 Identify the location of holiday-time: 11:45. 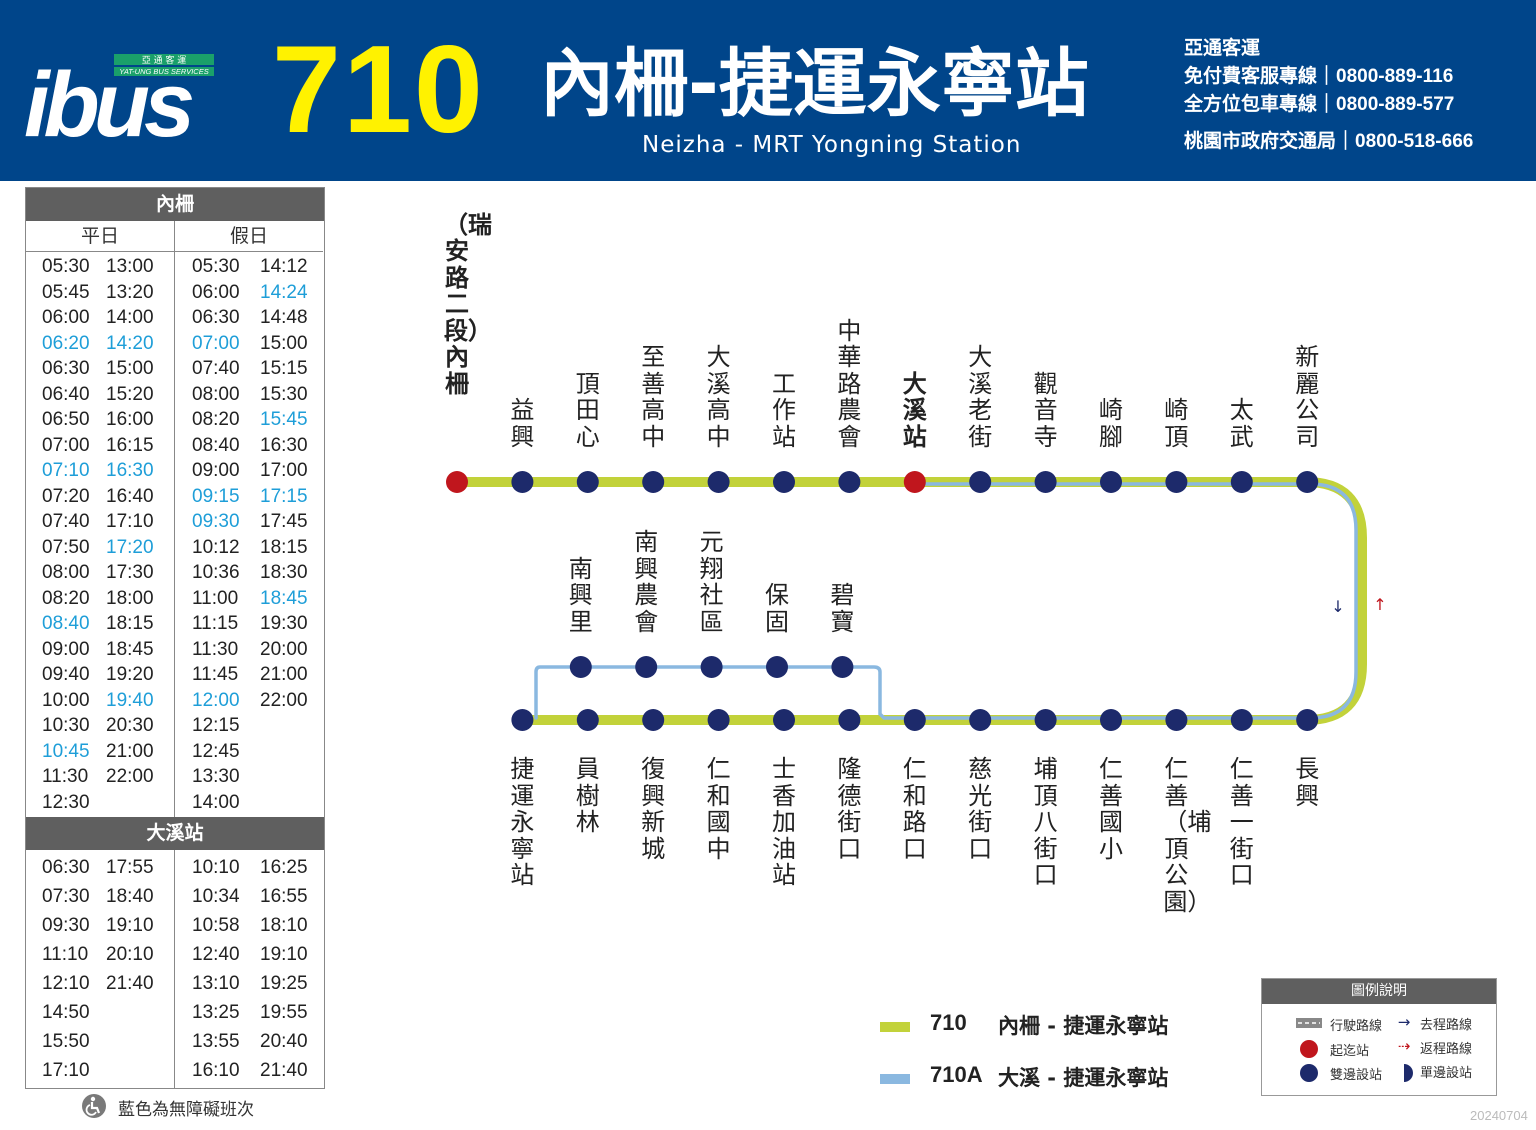
(215, 674).